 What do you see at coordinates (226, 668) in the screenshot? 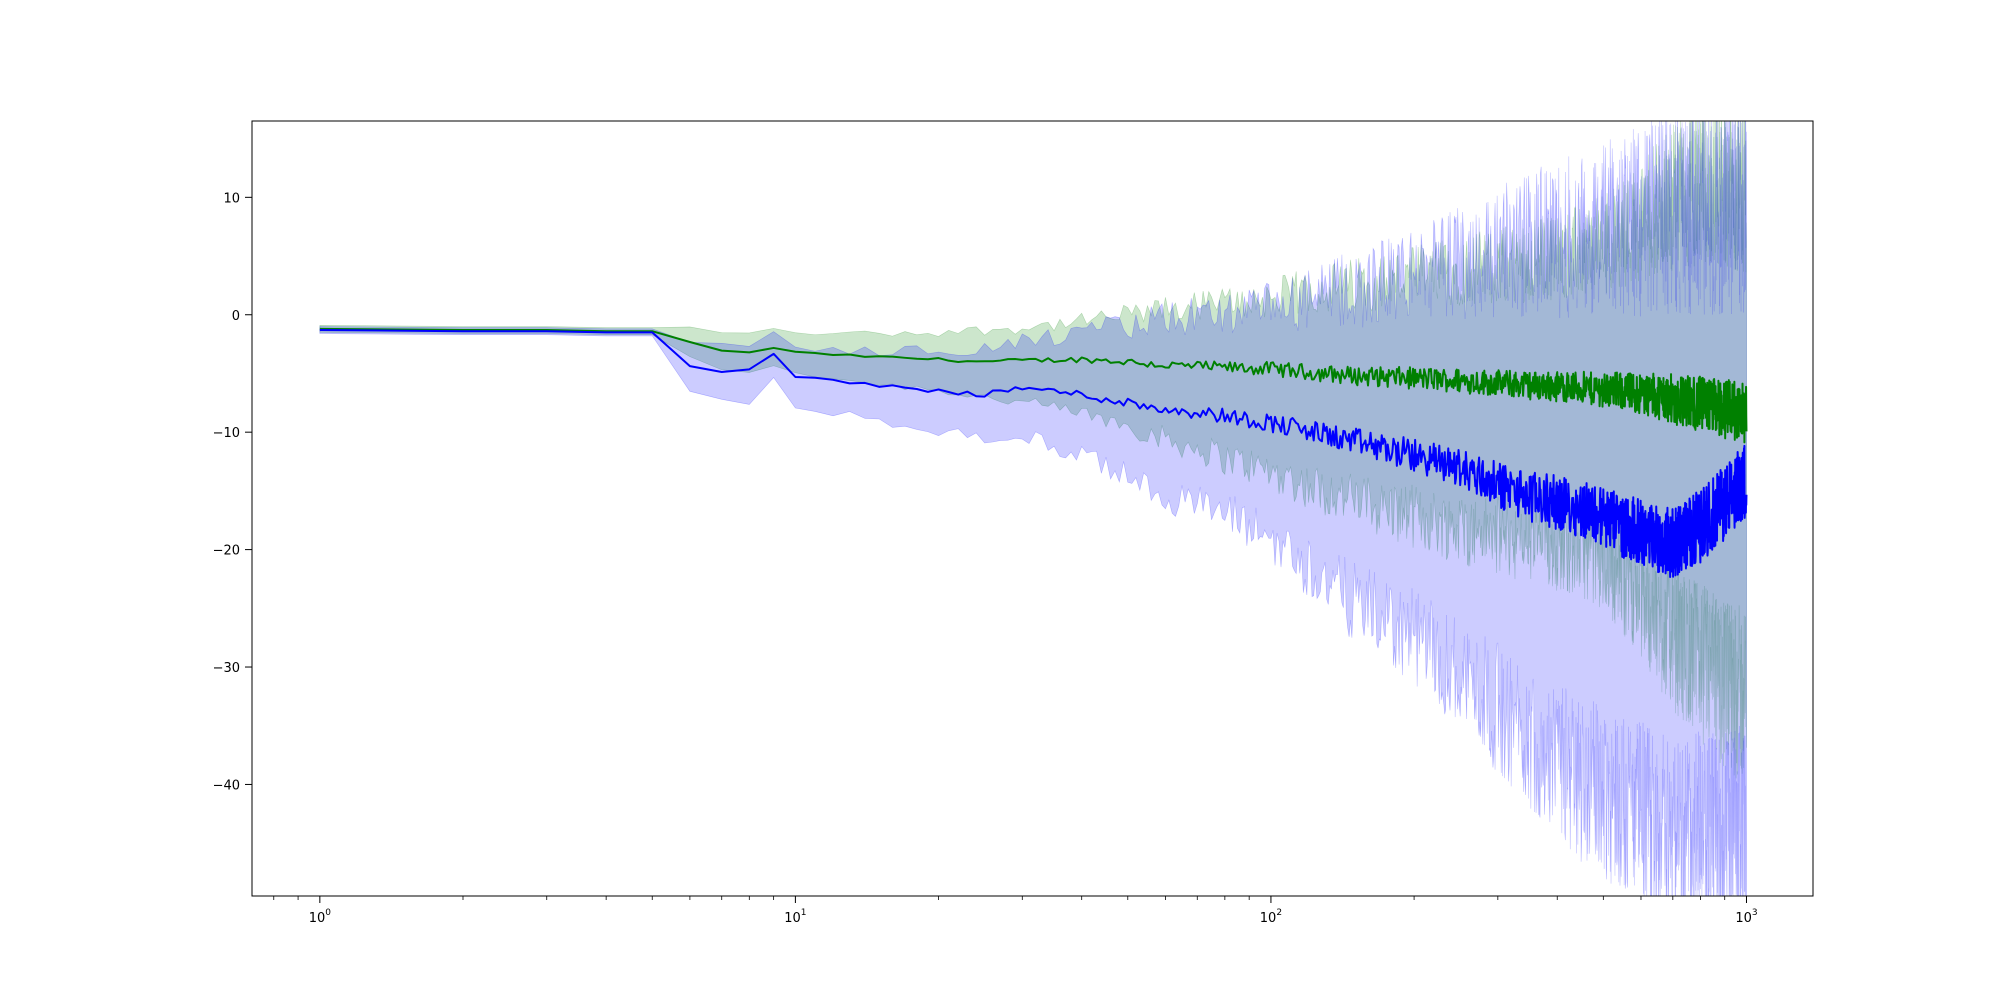
I see `y-tick-label: −30` at bounding box center [226, 668].